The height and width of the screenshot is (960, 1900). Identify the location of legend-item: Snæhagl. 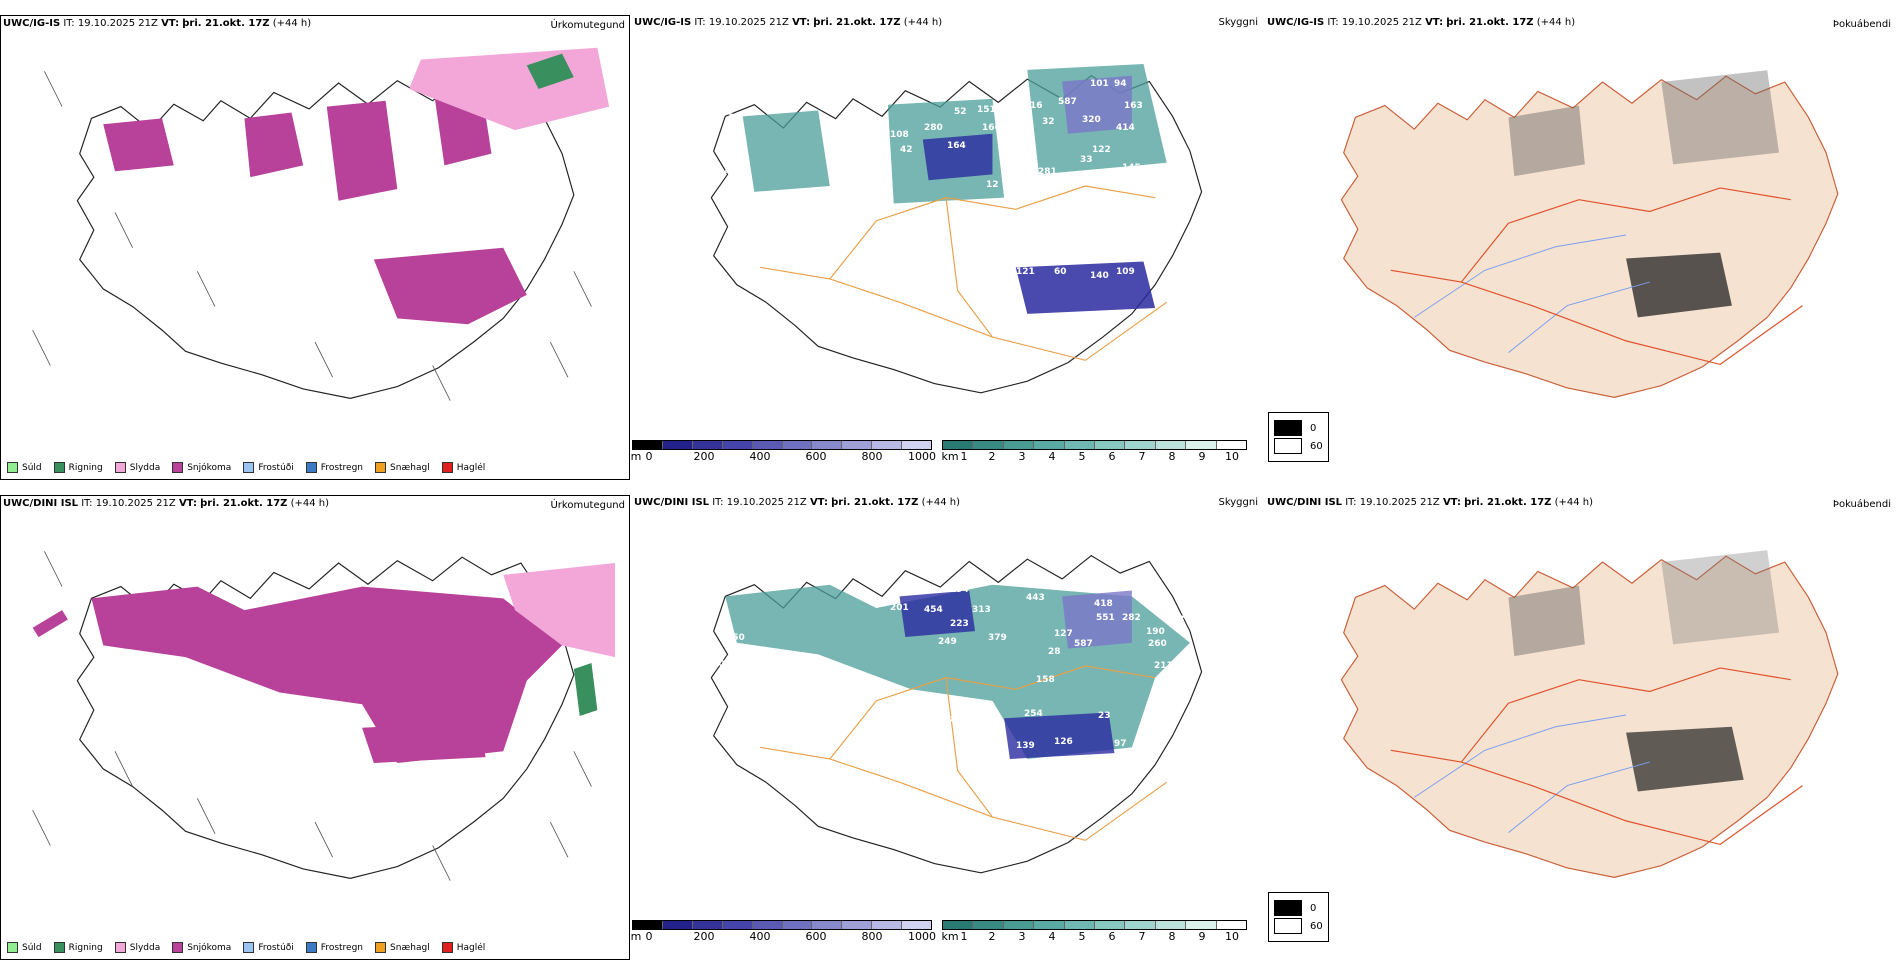
(402, 467).